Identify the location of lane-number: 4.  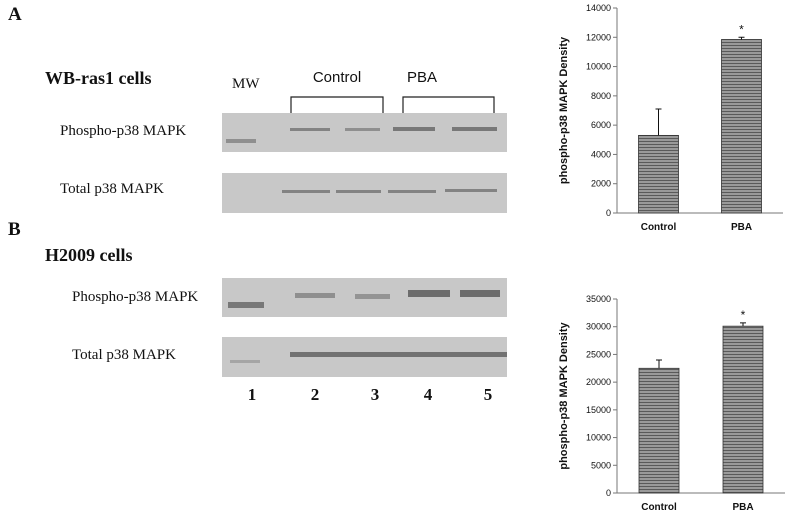
(428, 394).